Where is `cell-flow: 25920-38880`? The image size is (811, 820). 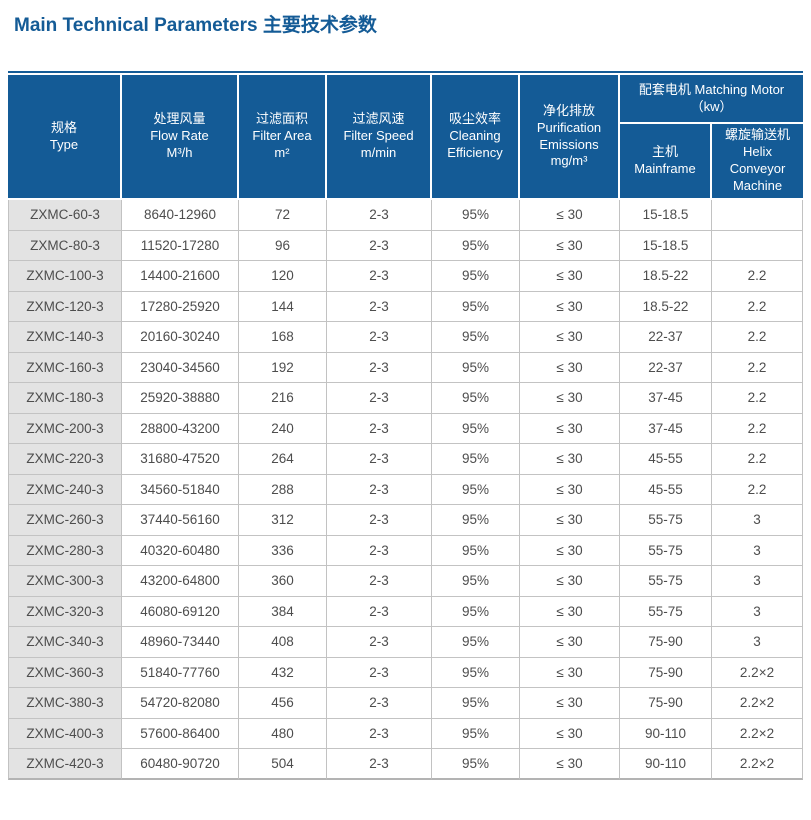 cell-flow: 25920-38880 is located at coordinates (180, 398).